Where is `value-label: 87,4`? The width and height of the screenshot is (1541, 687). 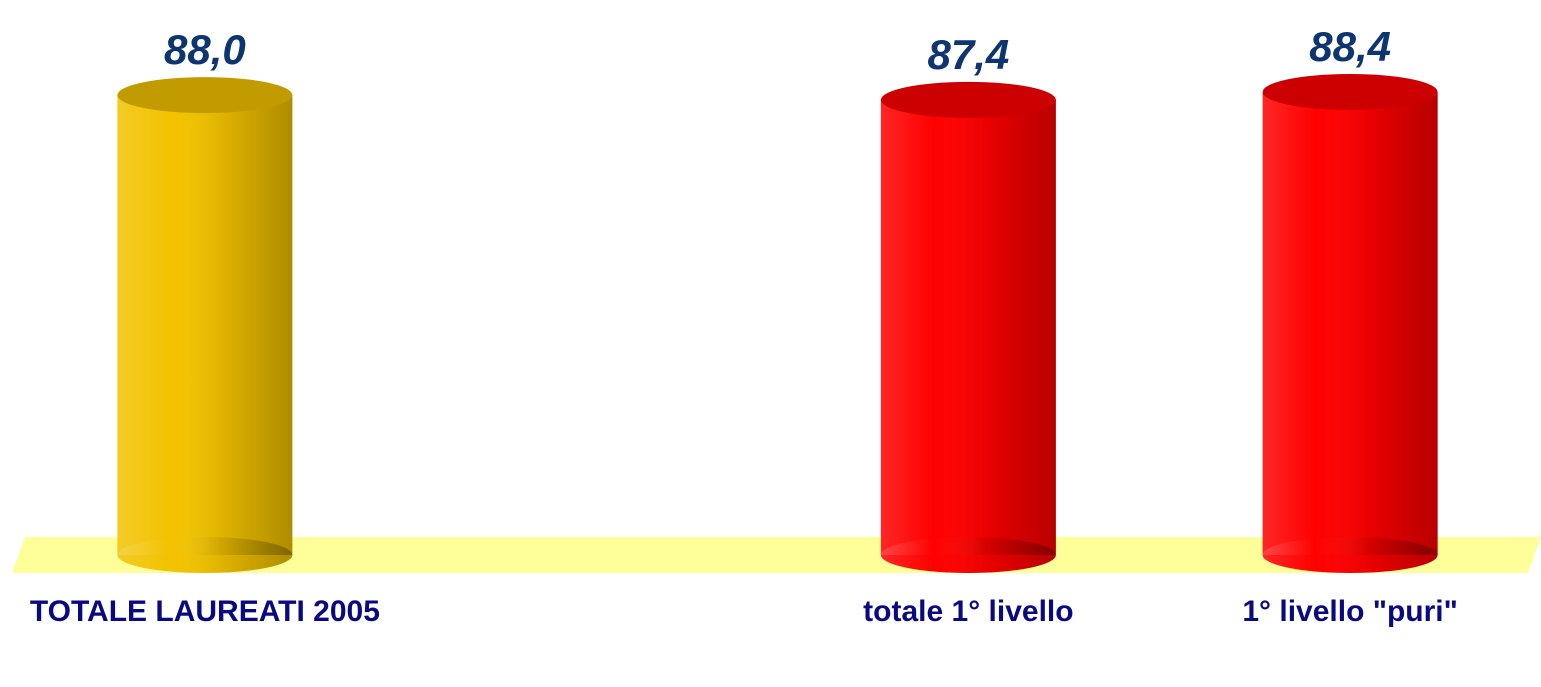 value-label: 87,4 is located at coordinates (969, 54).